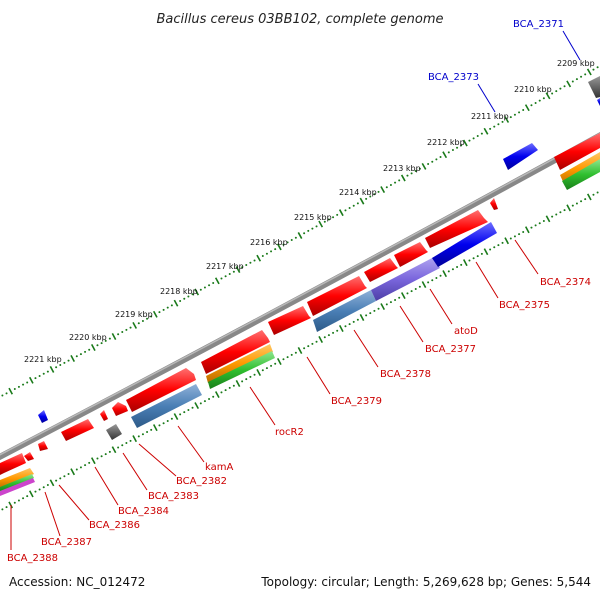  Describe the element at coordinates (143, 511) in the screenshot. I see `gene-label: BCA_2384` at that location.